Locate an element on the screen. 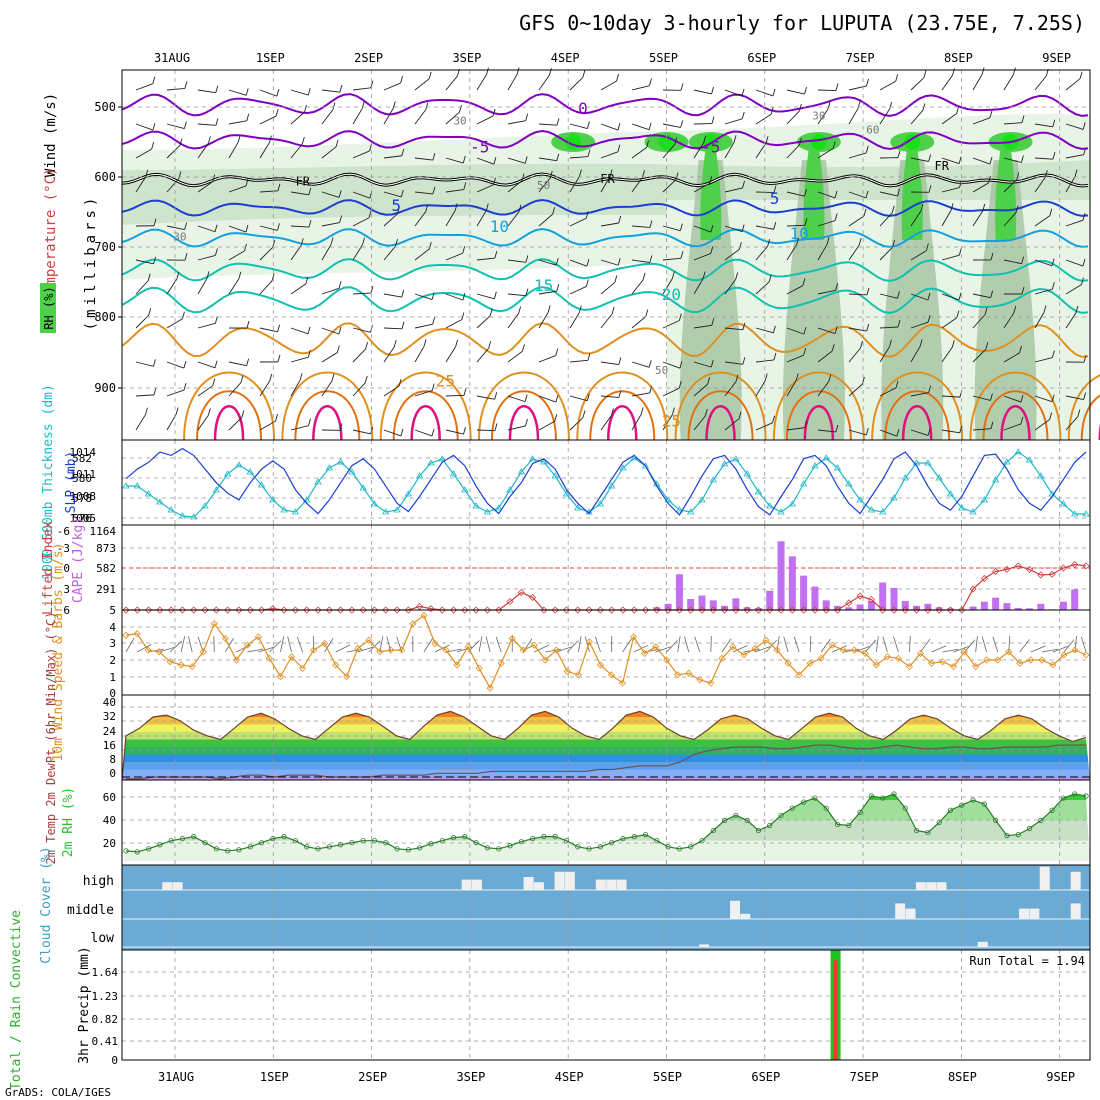  wind-panel-frame is located at coordinates (606, 652).